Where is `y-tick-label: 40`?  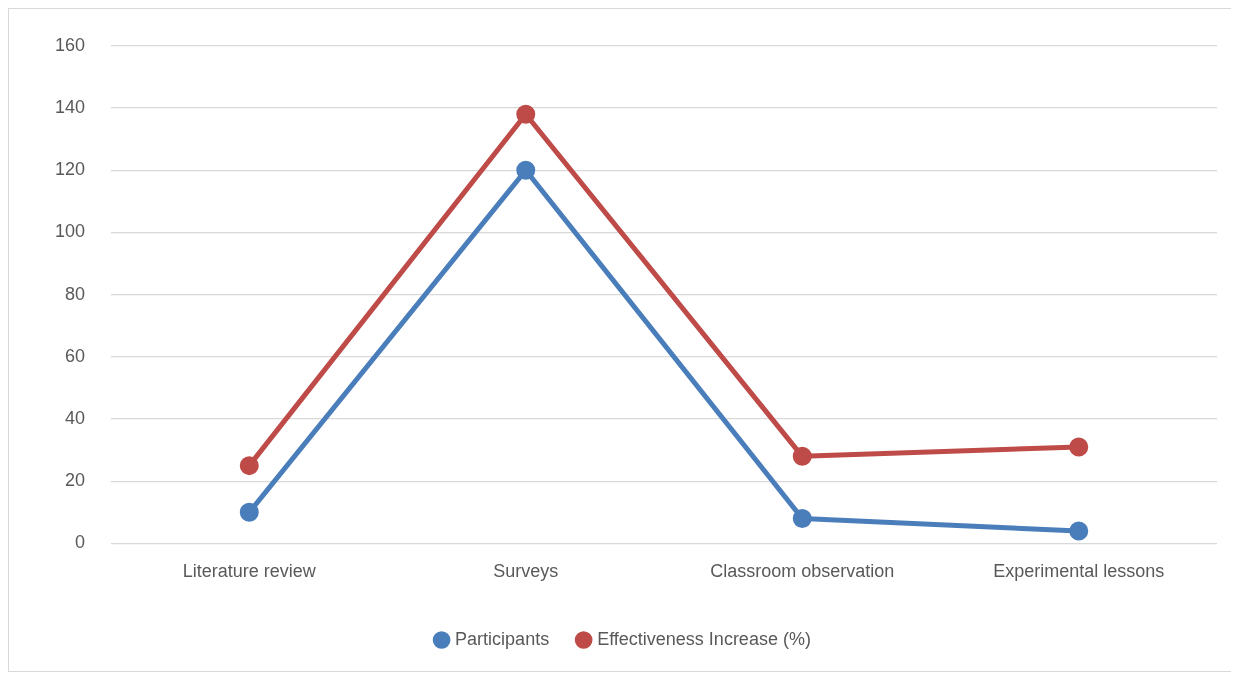
y-tick-label: 40 is located at coordinates (75, 417).